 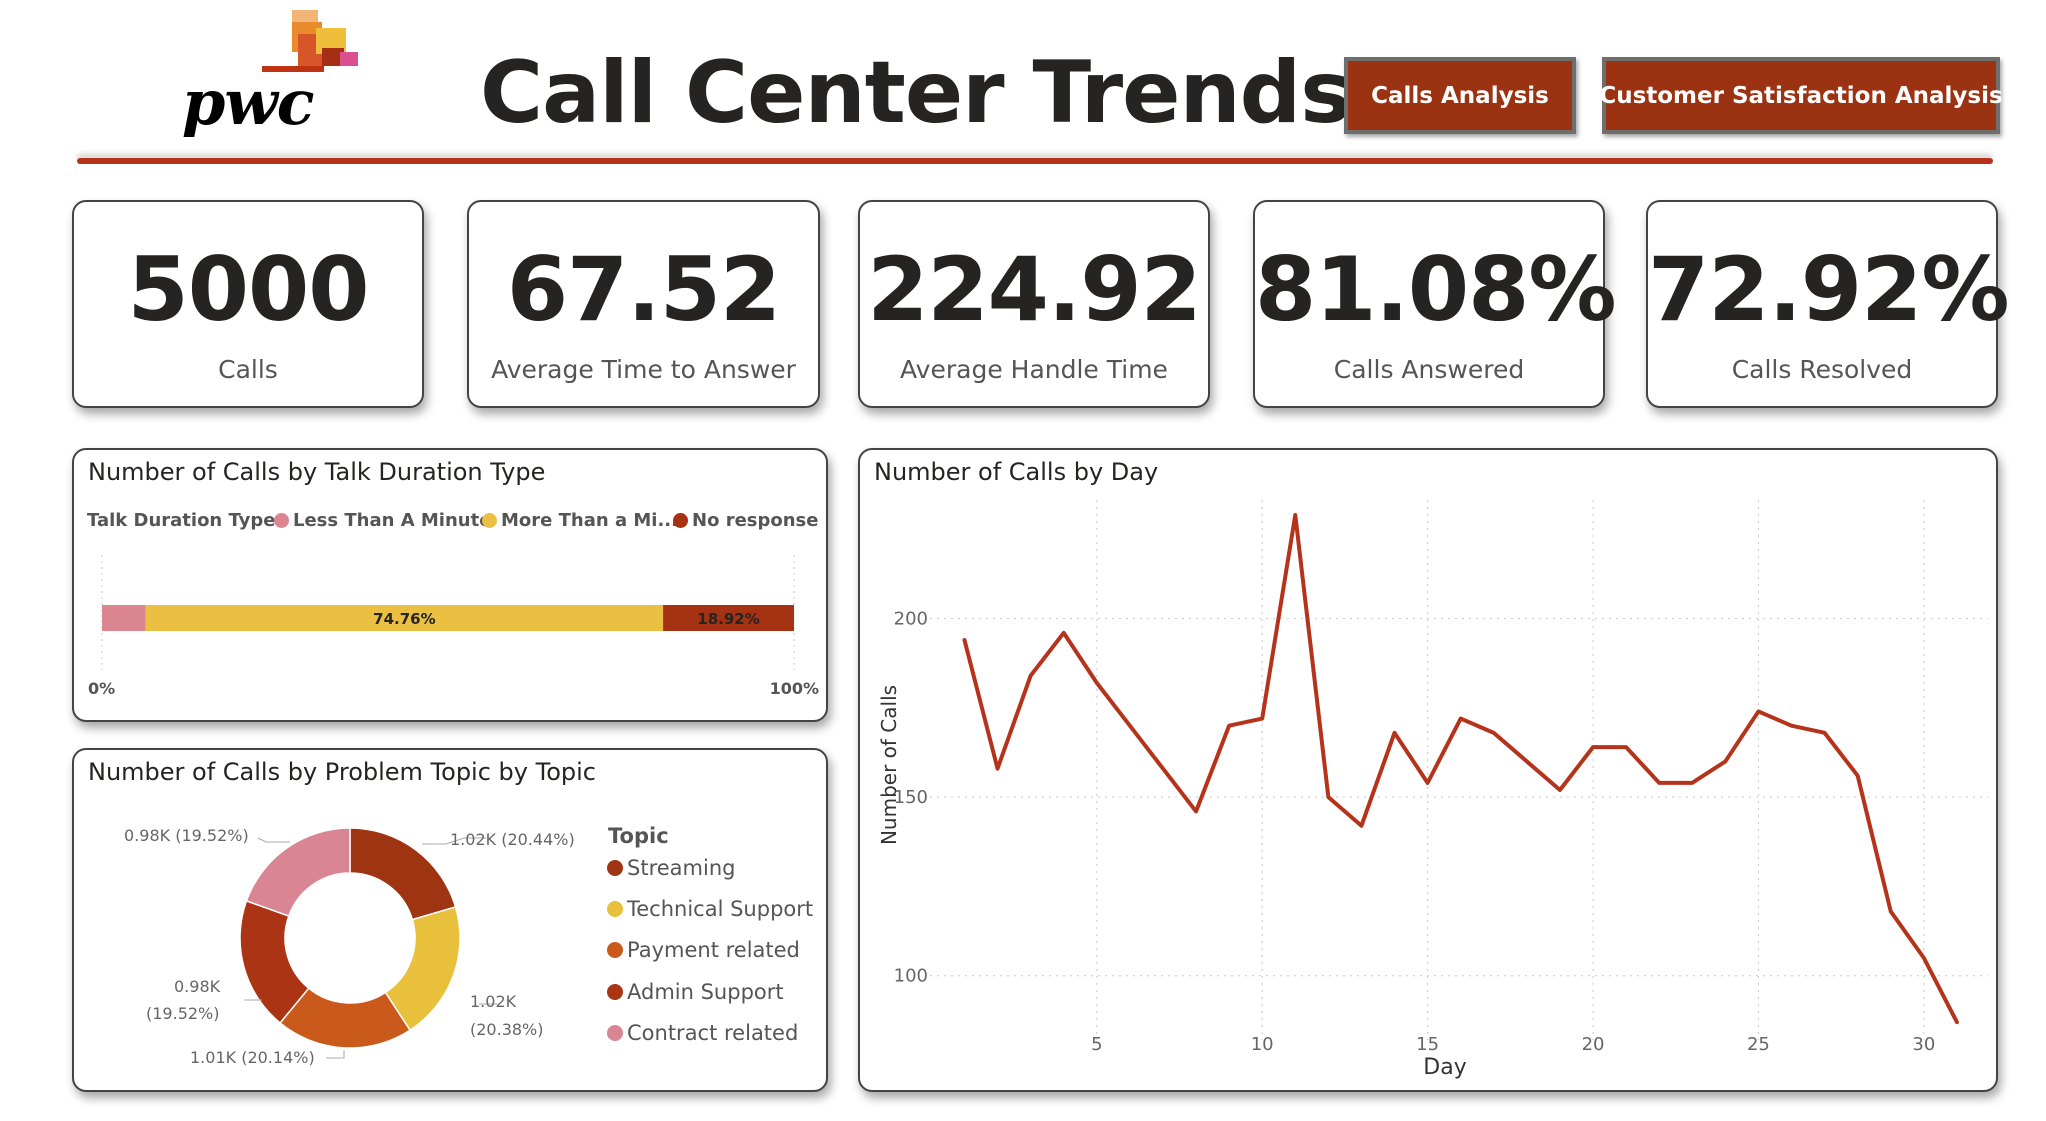 I want to click on legend-label: Streaming, so click(x=681, y=868).